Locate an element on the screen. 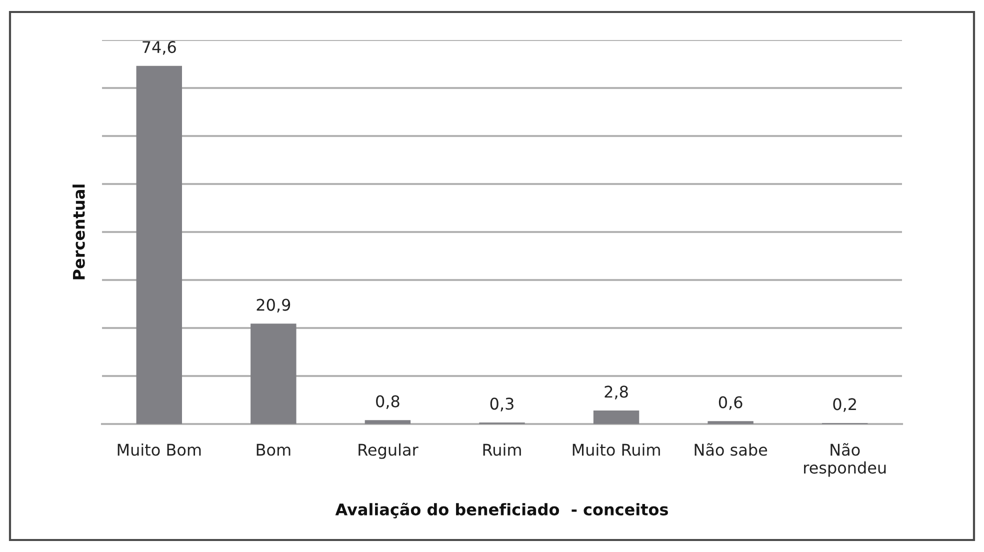 The width and height of the screenshot is (984, 552). x-tick-label: Muito Ruim is located at coordinates (616, 449).